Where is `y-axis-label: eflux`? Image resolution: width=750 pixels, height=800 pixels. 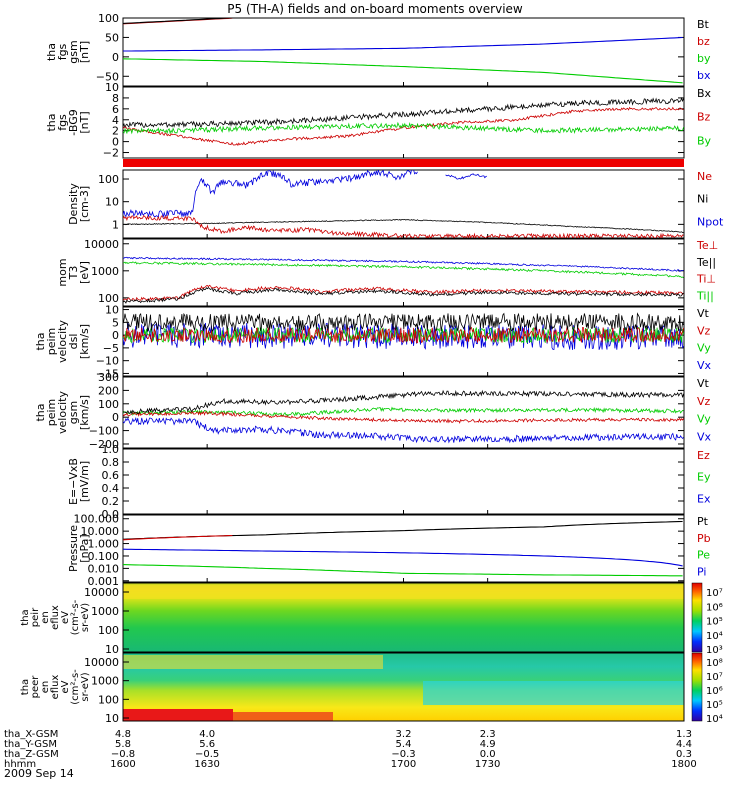 y-axis-label: eflux is located at coordinates (55, 617).